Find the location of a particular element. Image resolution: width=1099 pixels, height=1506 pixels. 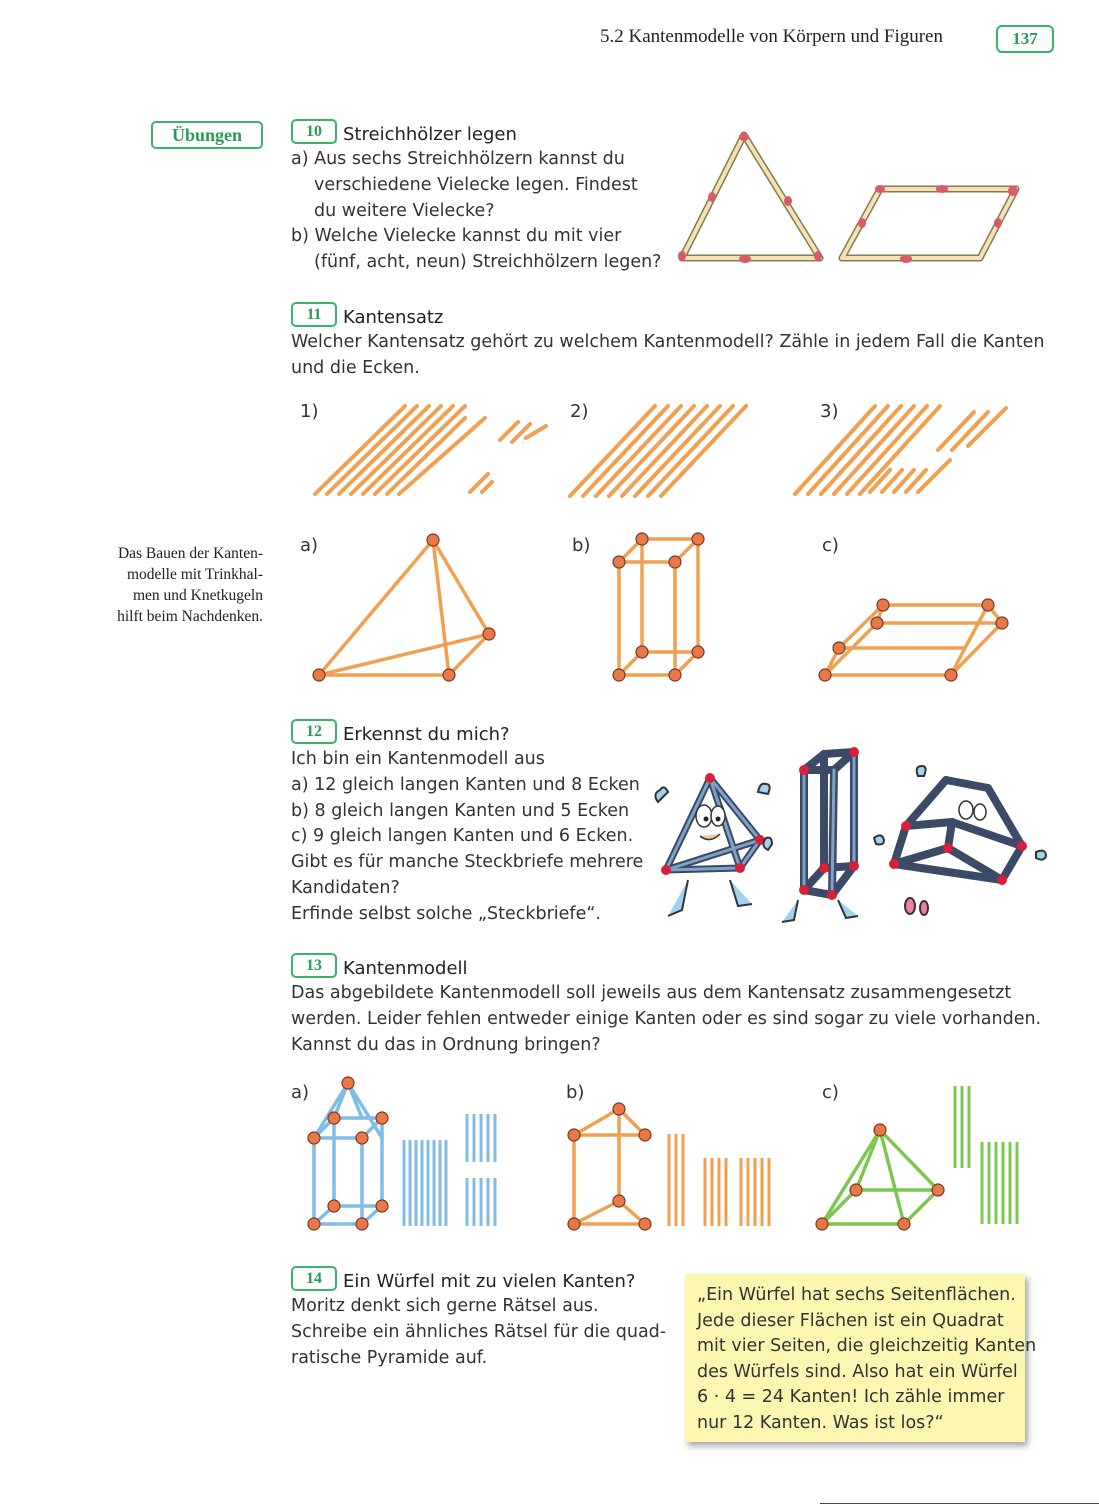

text-line: Moritz denkt sich gerne Rätsel aus. is located at coordinates (445, 1306).